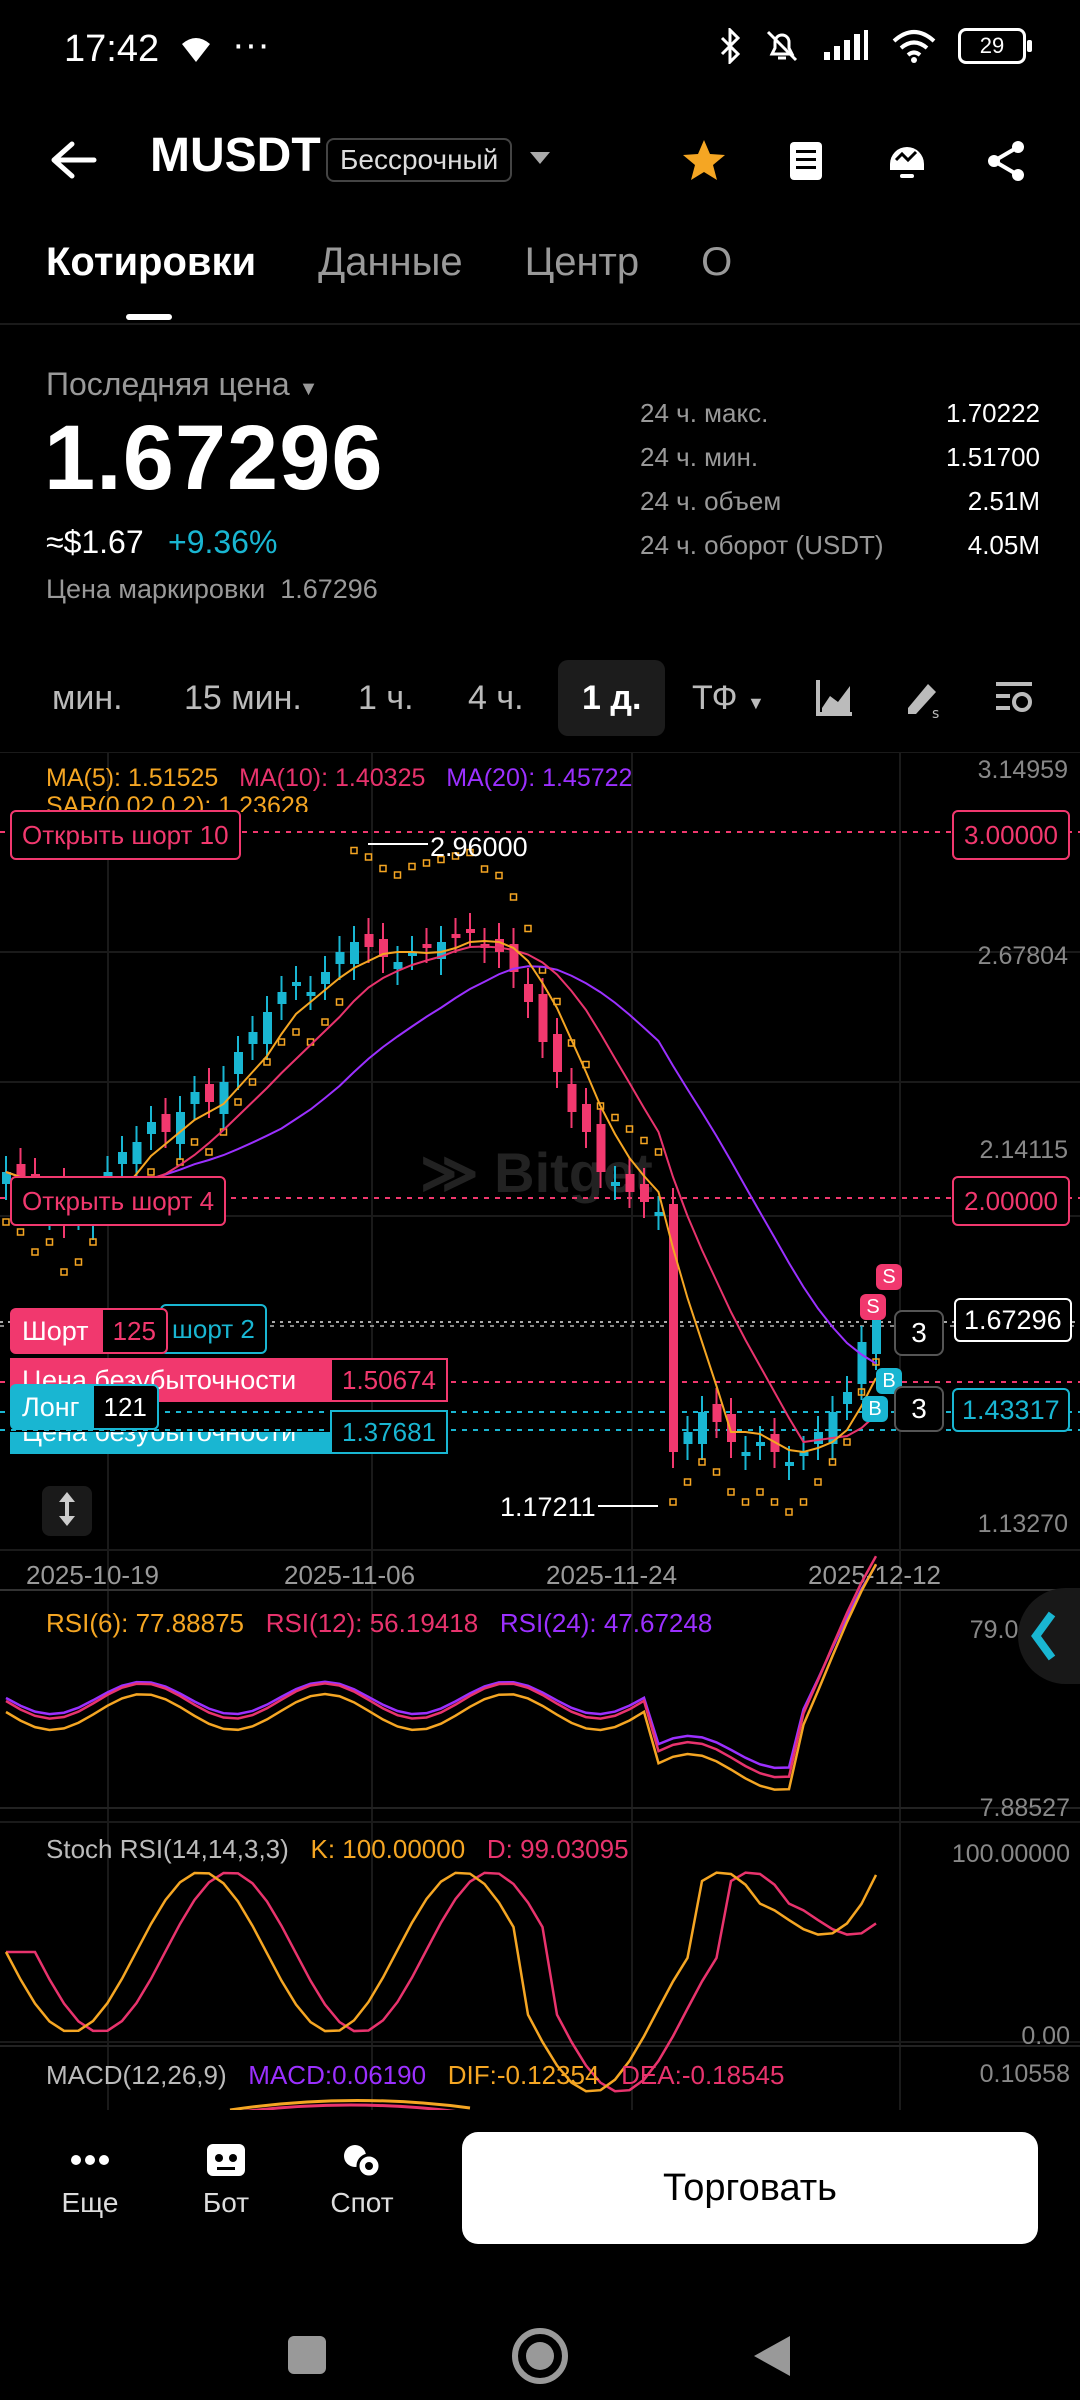 The width and height of the screenshot is (1080, 2400). I want to click on short-position-tag: Шорт 125, so click(89, 1331).